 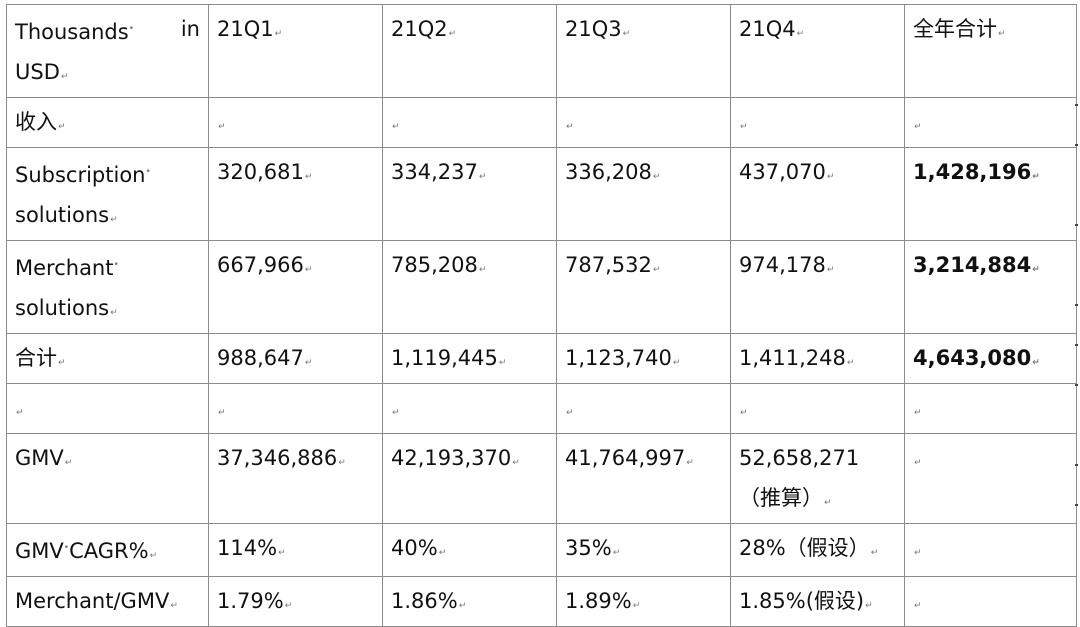 I want to click on header-unit-text-thousands: Thousands, so click(x=72, y=32).